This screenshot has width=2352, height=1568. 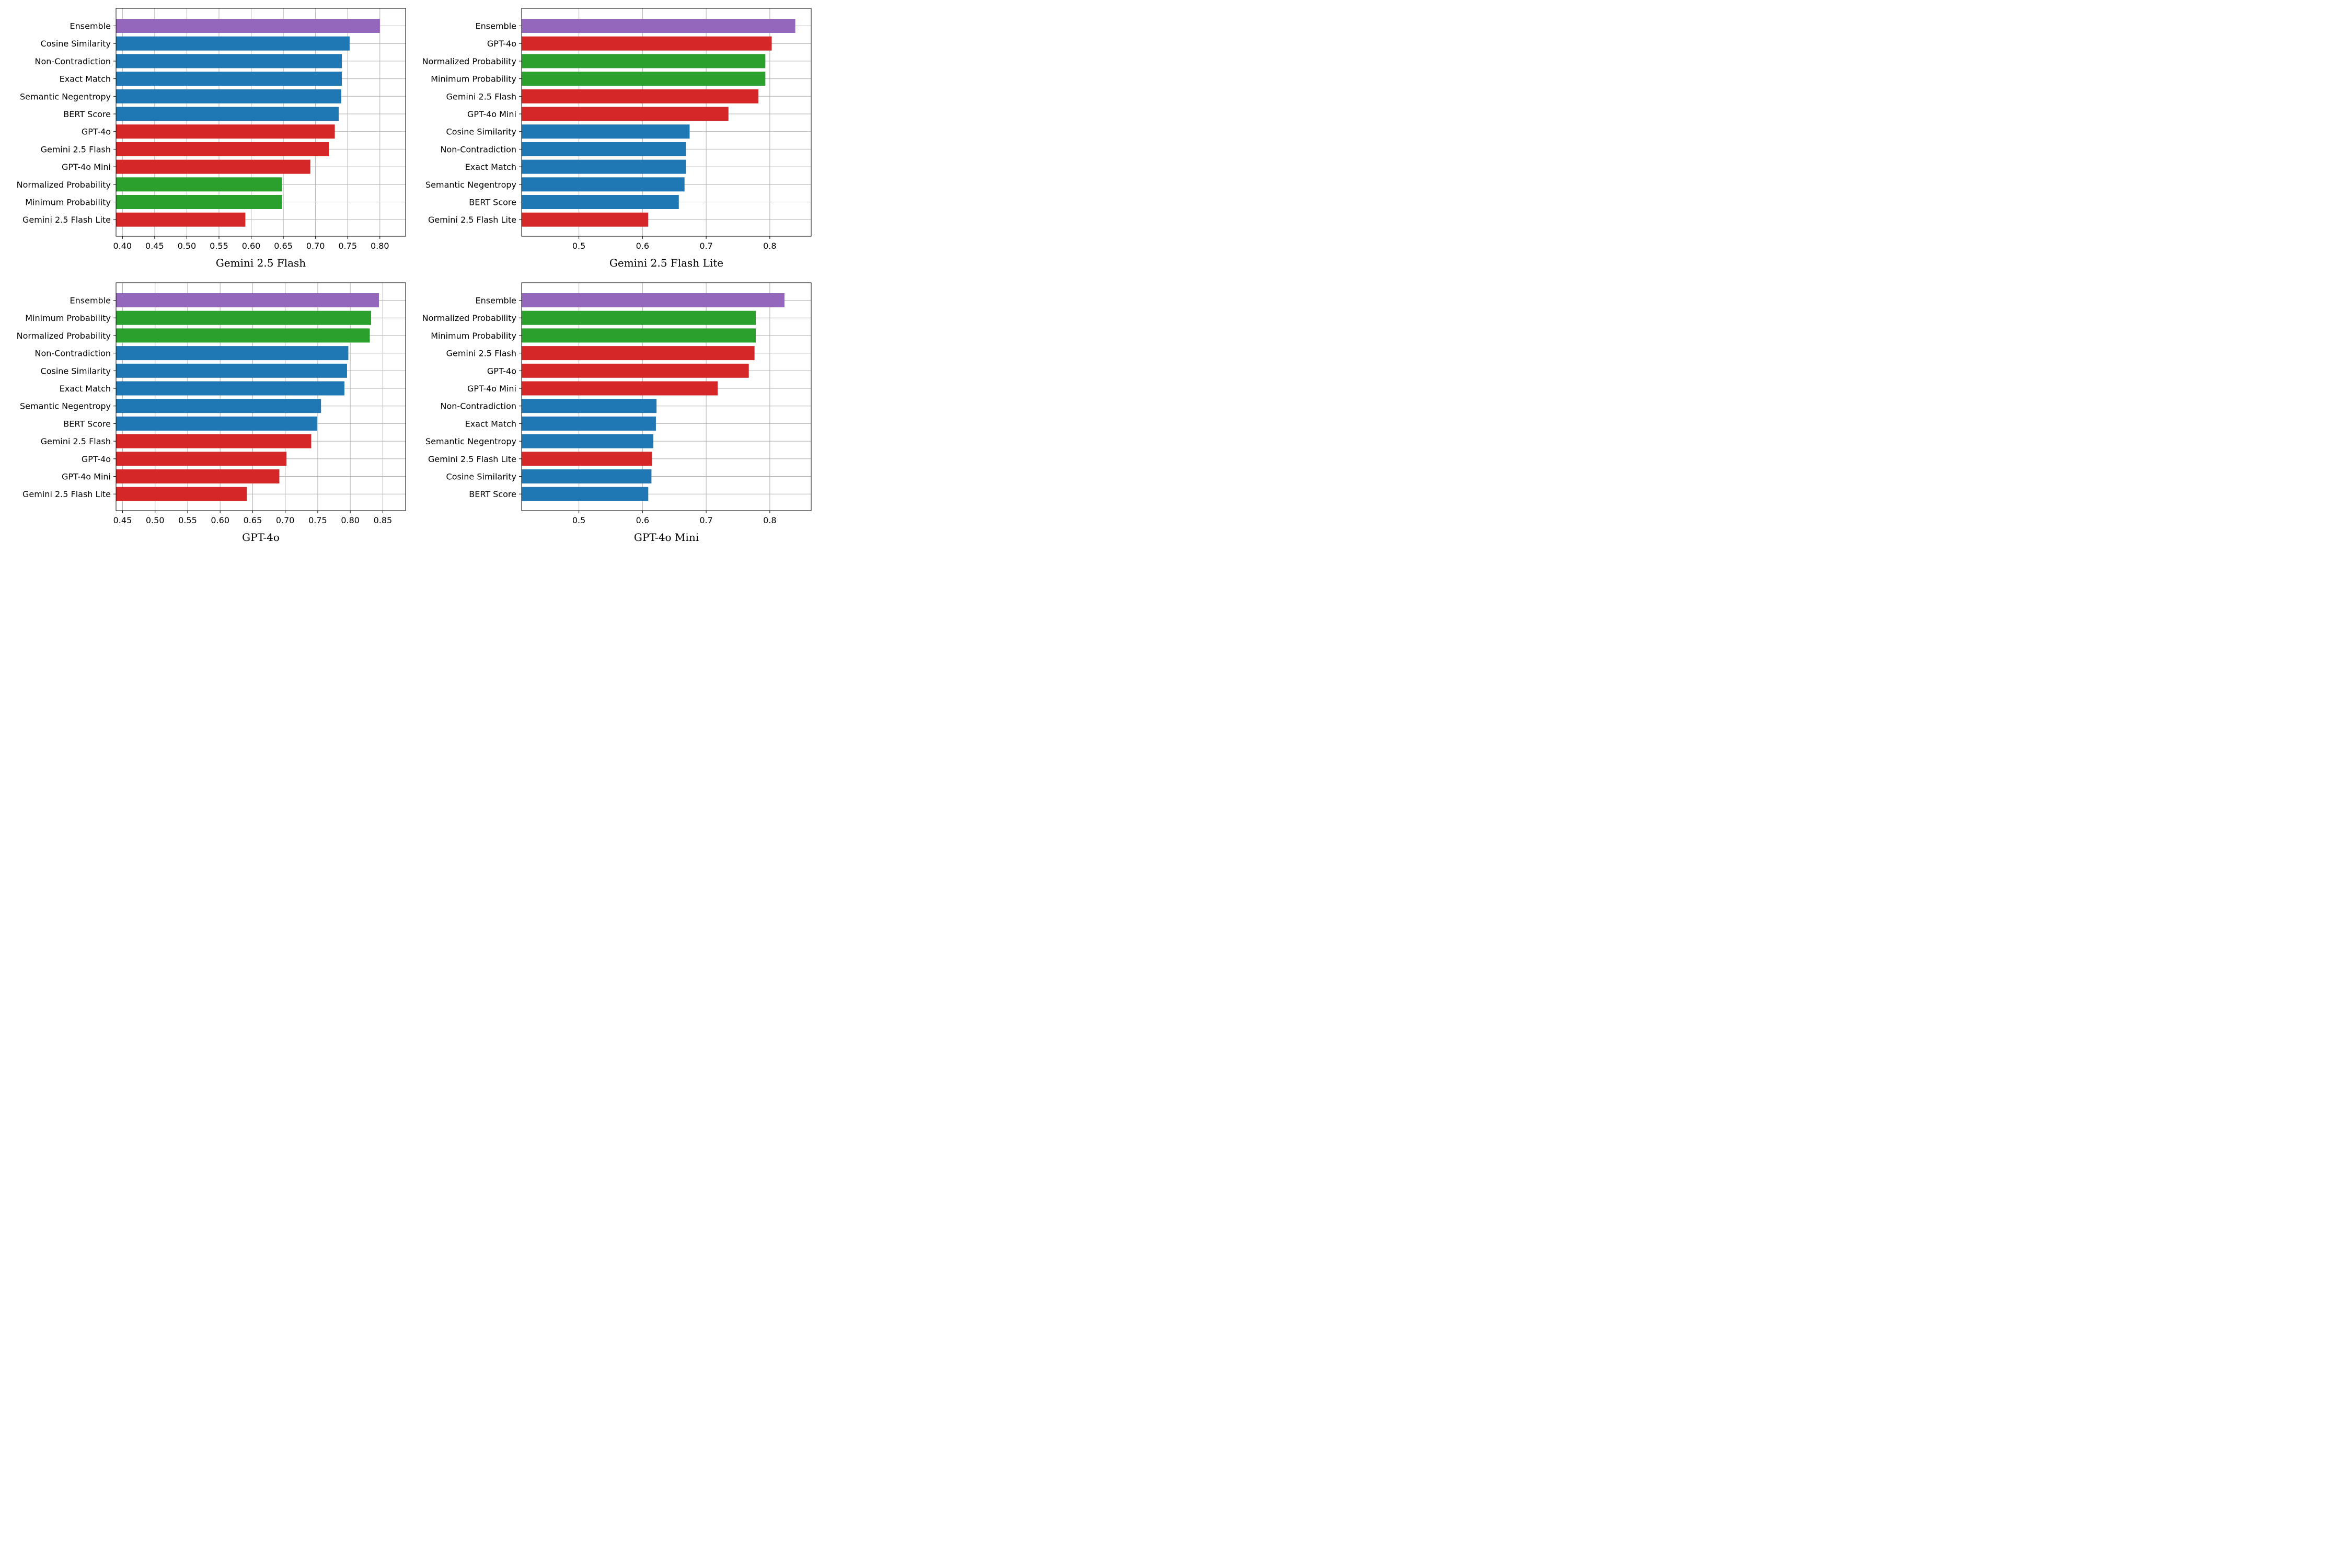 I want to click on x-axis-title: Gemini 2.5 Flash Lite, so click(x=666, y=263).